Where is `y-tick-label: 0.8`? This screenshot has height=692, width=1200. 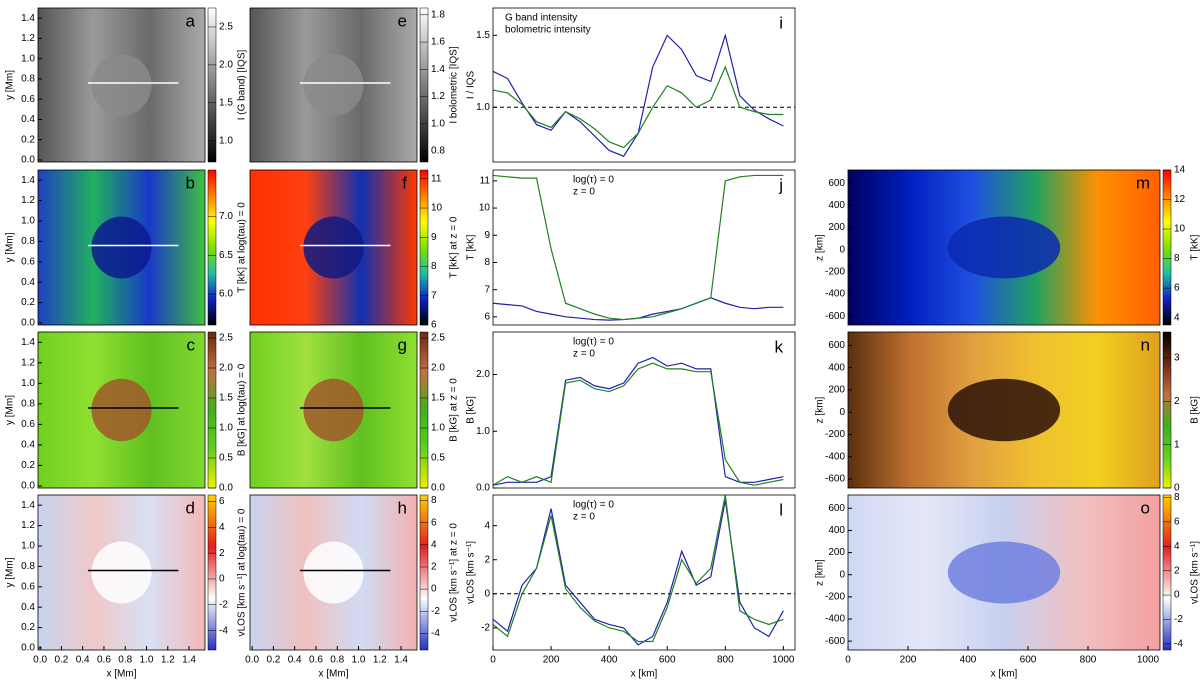 y-tick-label: 0.8 is located at coordinates (28, 403).